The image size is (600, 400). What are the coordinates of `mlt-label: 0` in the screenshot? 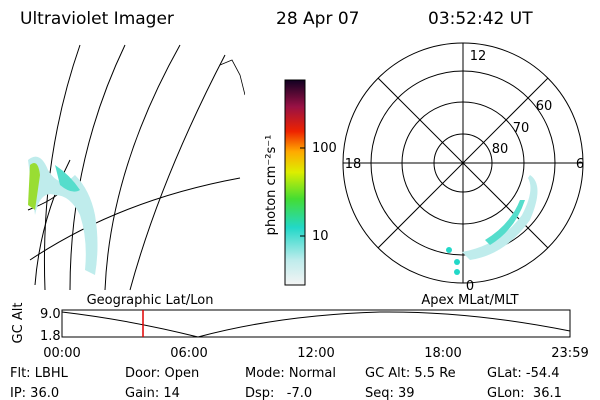 It's located at (470, 286).